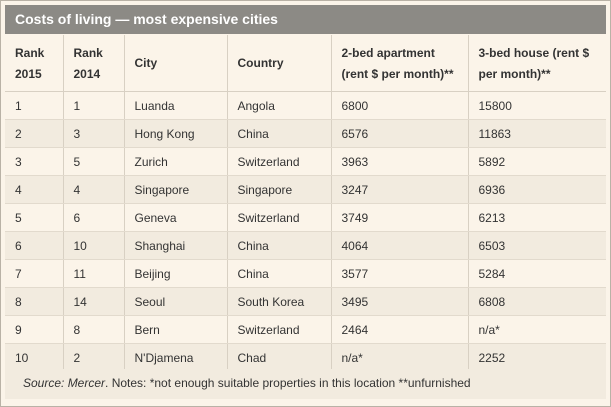 This screenshot has width=611, height=407. I want to click on cell-rank-2014: 8, so click(94, 329).